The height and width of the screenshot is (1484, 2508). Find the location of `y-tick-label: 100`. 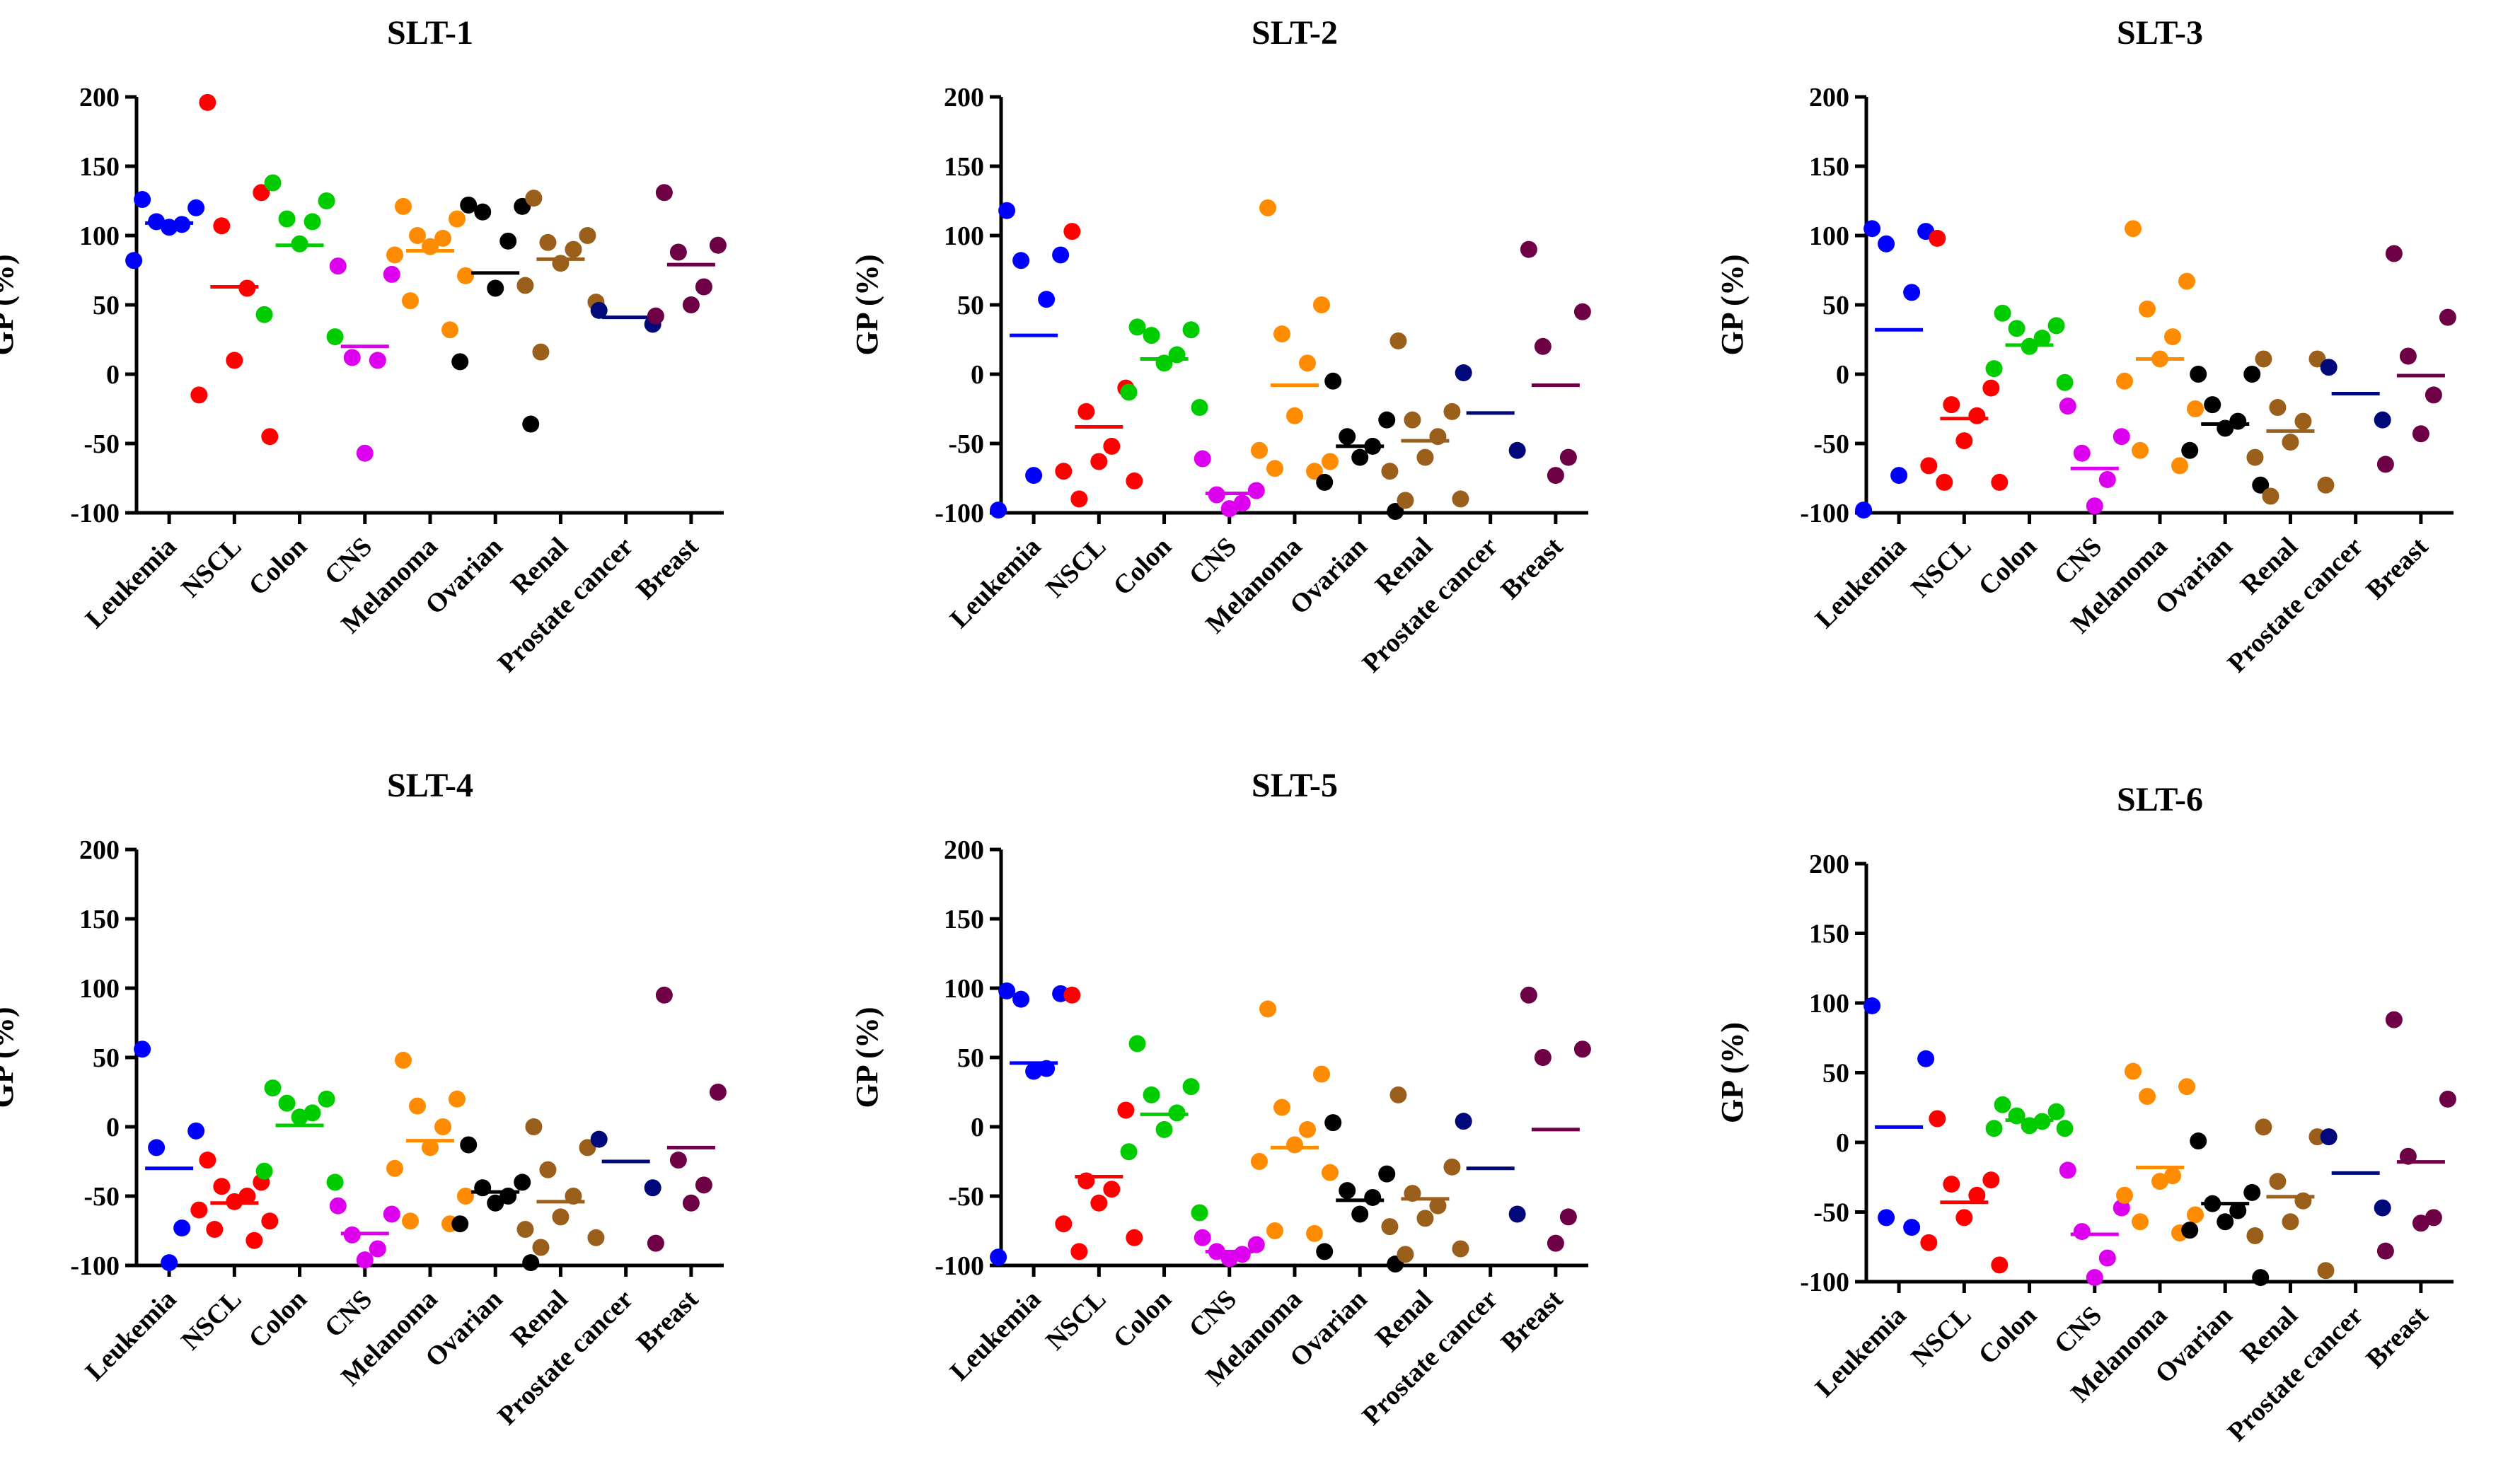

y-tick-label: 100 is located at coordinates (1829, 1004).